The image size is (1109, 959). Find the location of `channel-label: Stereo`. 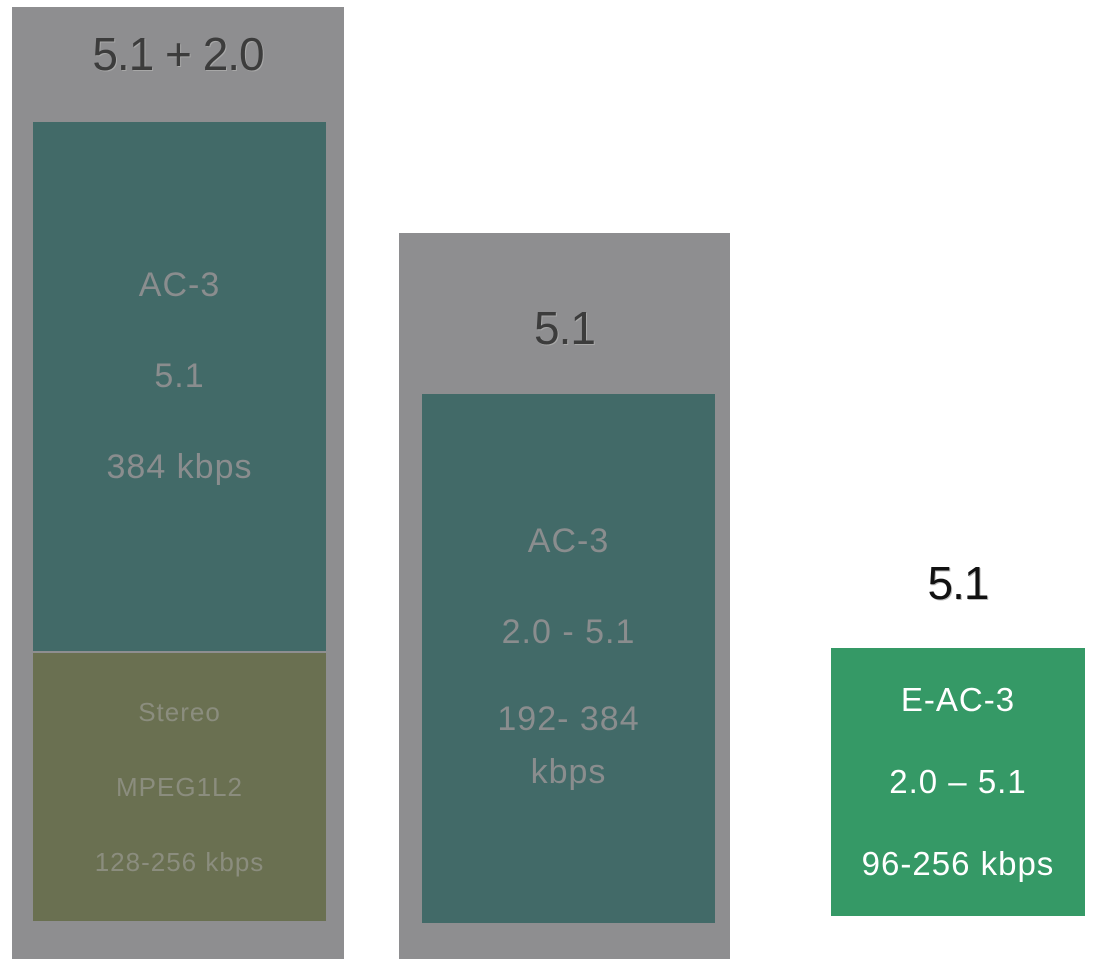

channel-label: Stereo is located at coordinates (179, 711).